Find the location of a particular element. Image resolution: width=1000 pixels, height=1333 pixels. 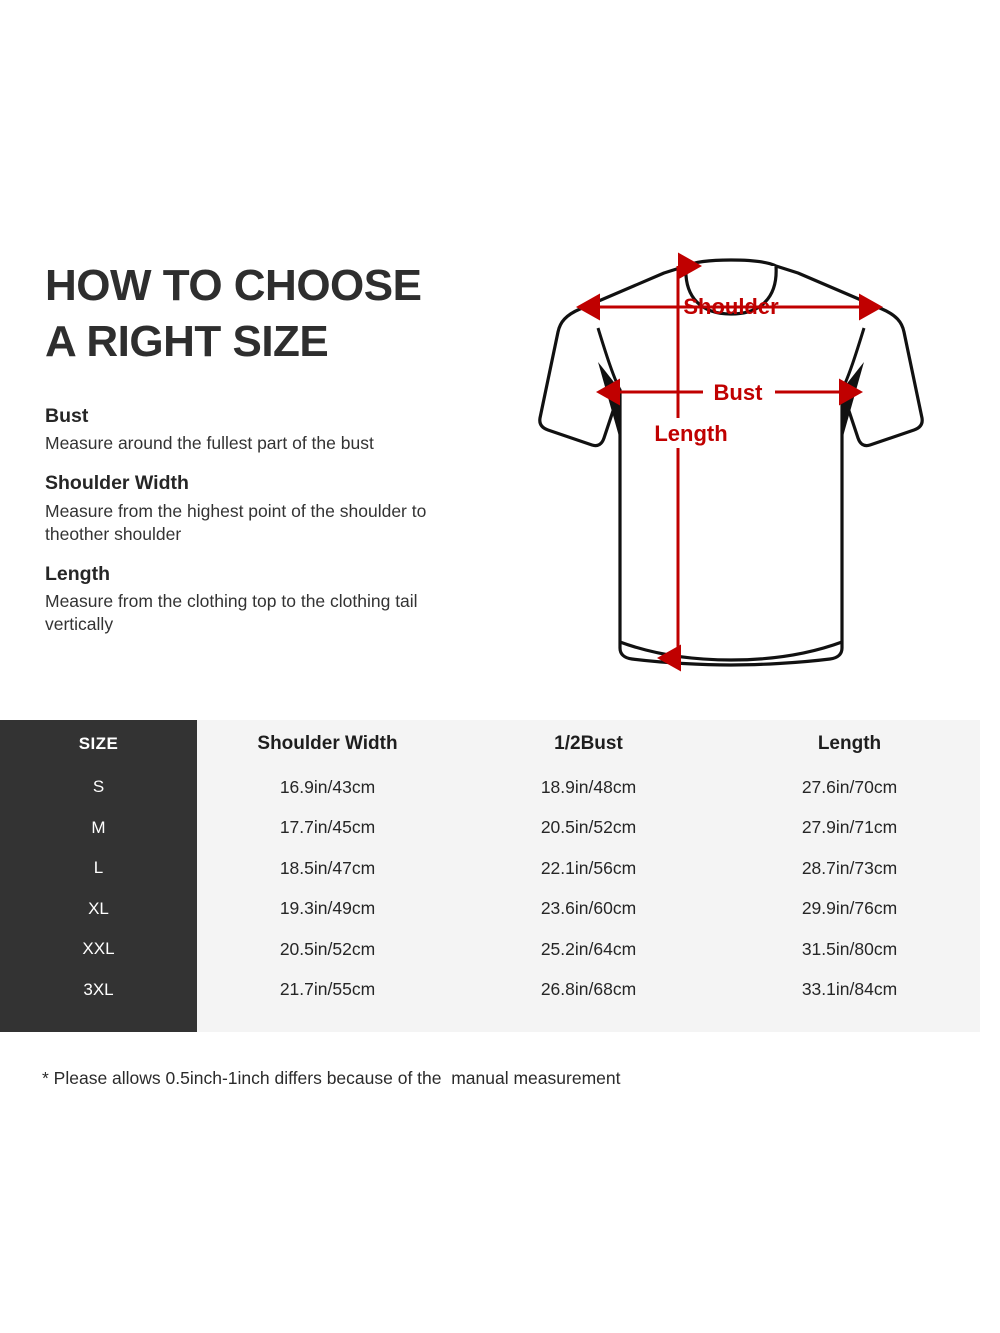

cell-length-xl: 29.9in/76cm is located at coordinates (849, 908).